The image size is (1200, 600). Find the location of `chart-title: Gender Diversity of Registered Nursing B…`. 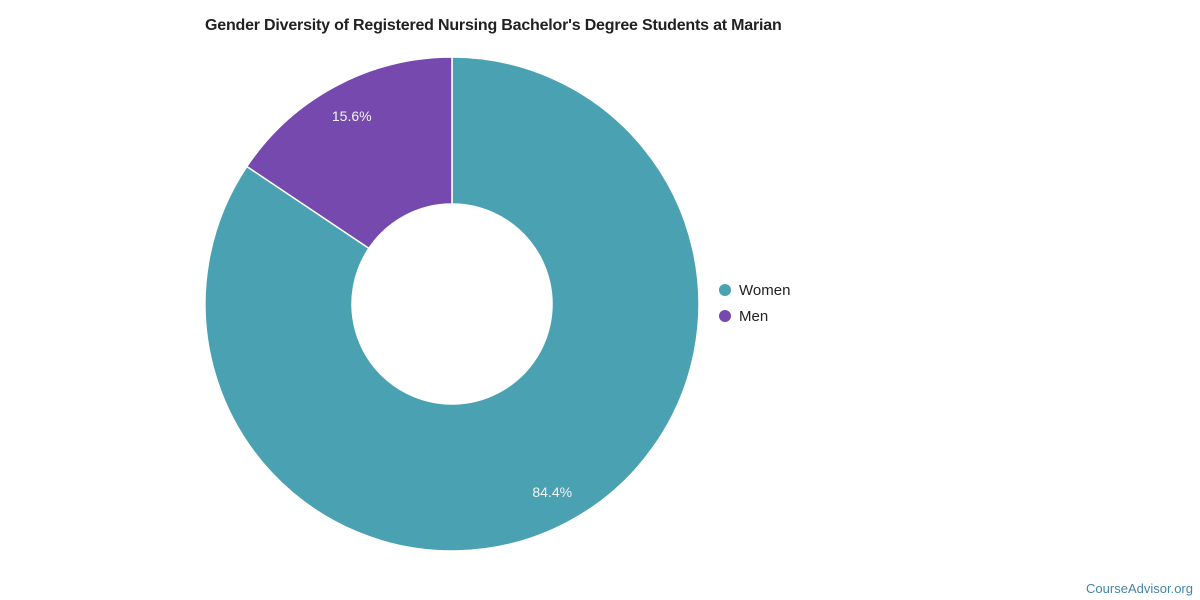

chart-title: Gender Diversity of Registered Nursing B… is located at coordinates (493, 25).